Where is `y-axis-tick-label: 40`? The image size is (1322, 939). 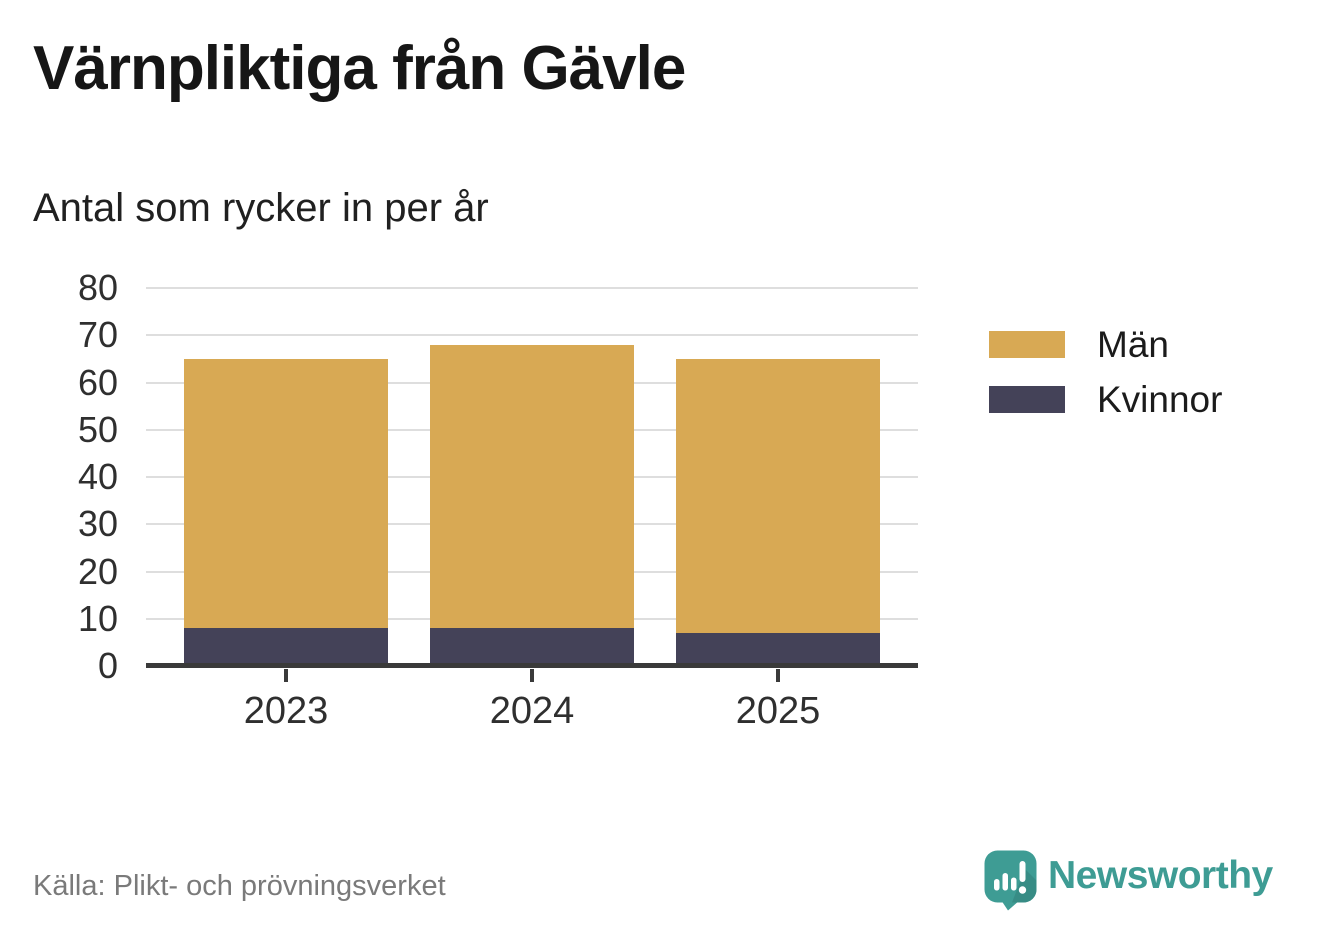 y-axis-tick-label: 40 is located at coordinates (97, 476).